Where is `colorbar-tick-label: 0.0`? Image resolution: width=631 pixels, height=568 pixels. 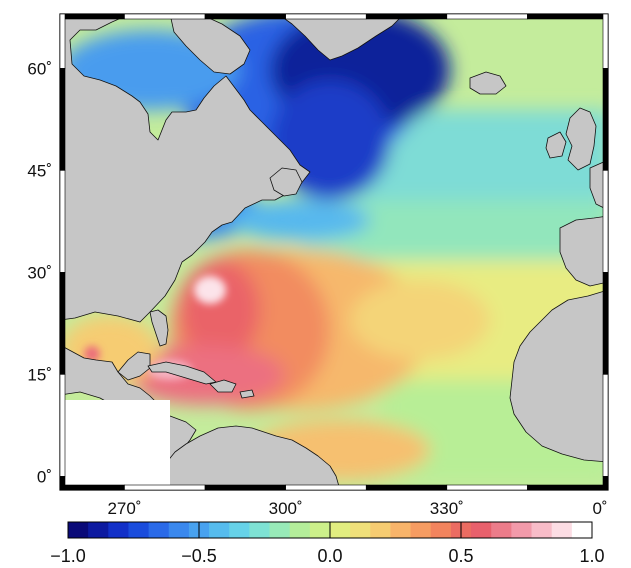 colorbar-tick-label: 0.0 is located at coordinates (329, 556).